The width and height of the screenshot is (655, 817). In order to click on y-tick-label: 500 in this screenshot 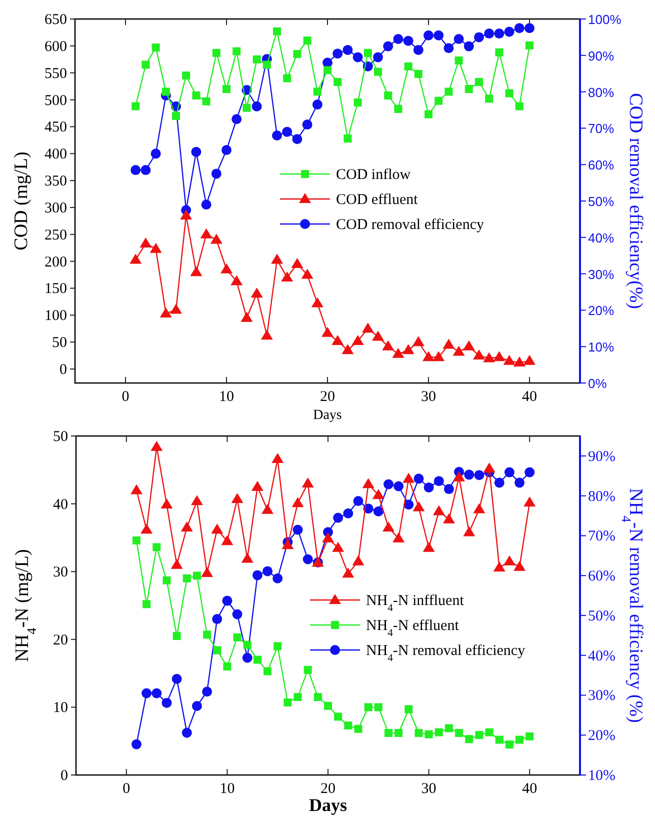, I will do `click(55, 100)`.